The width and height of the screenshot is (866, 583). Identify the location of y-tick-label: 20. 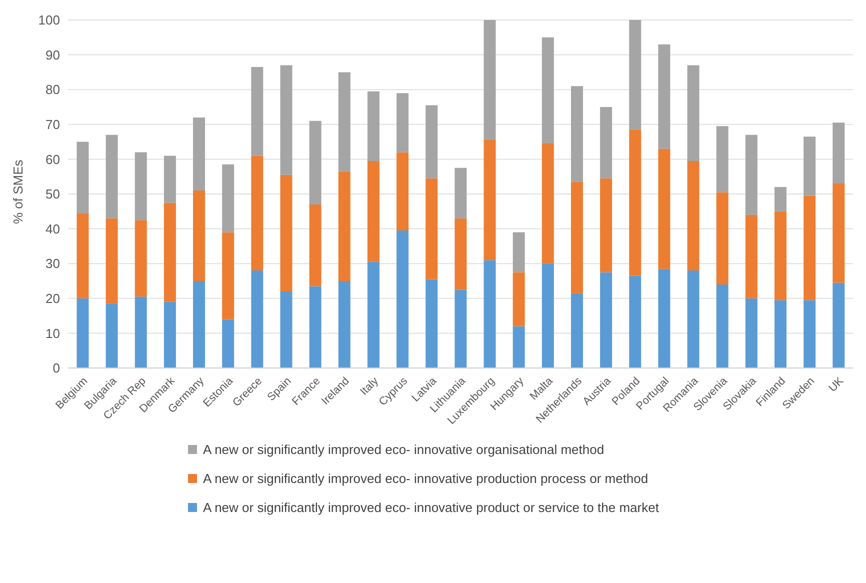
(53, 298).